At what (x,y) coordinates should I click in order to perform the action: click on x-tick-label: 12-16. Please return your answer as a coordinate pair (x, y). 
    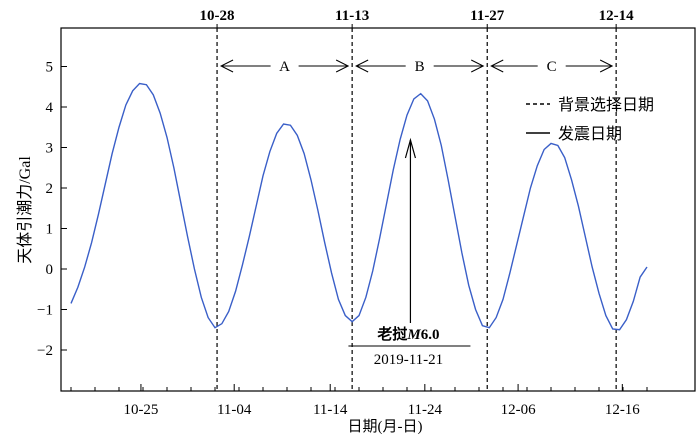
    Looking at the image, I should click on (622, 410).